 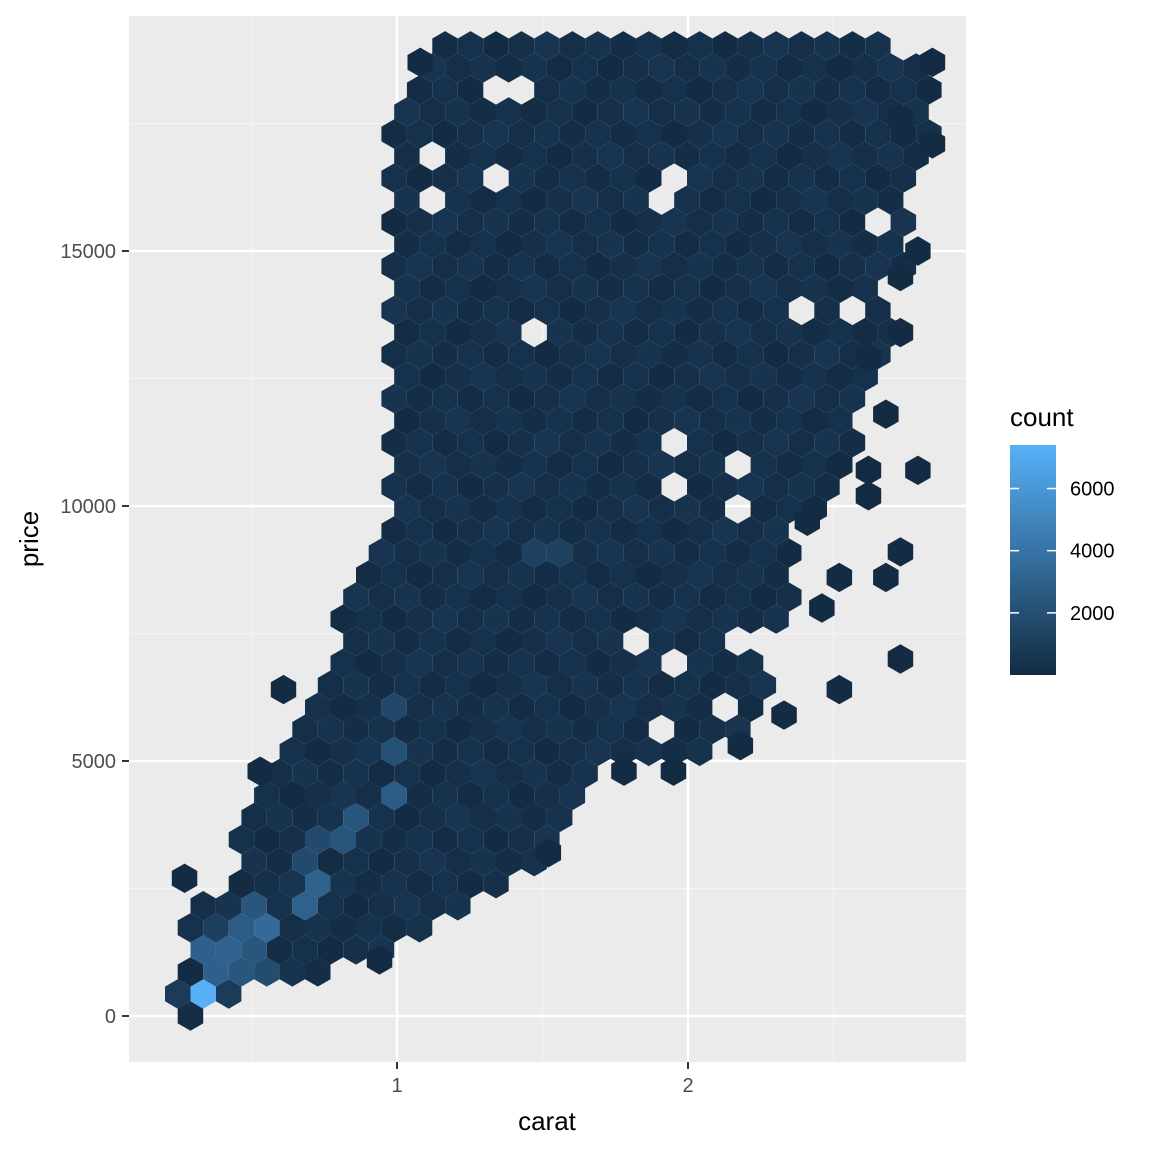 What do you see at coordinates (110, 1017) in the screenshot?
I see `y-tick-label: 0` at bounding box center [110, 1017].